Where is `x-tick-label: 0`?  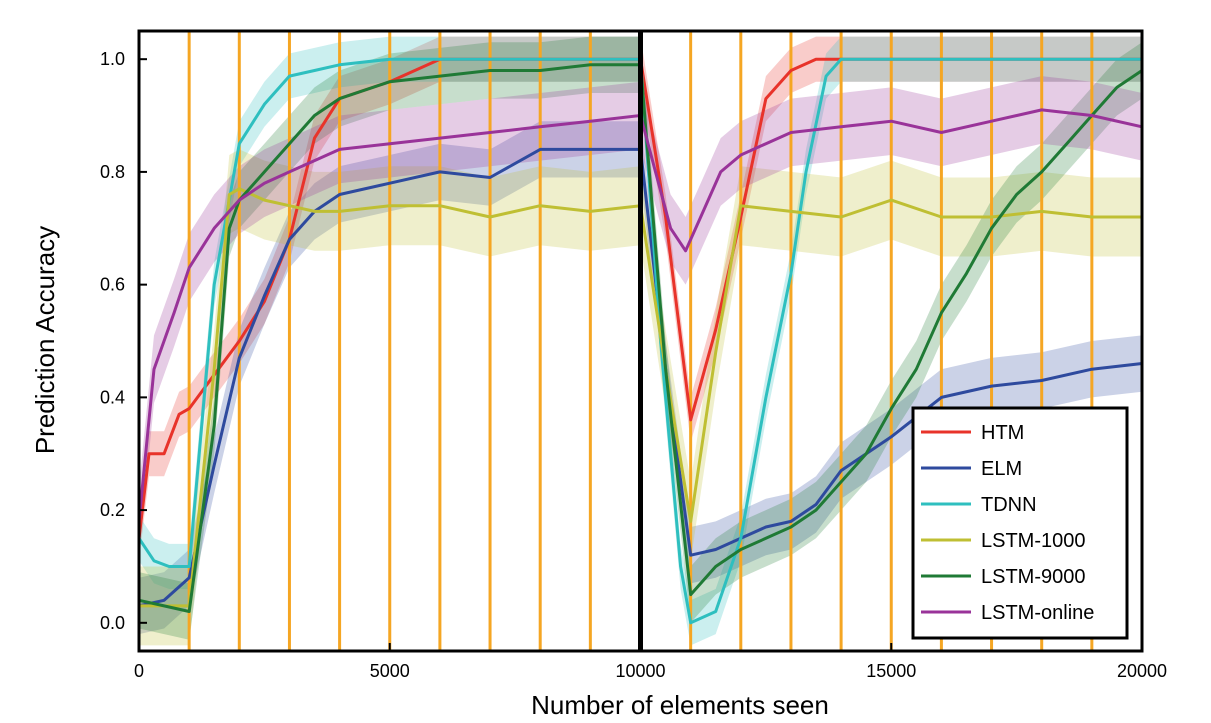
x-tick-label: 0 is located at coordinates (139, 671).